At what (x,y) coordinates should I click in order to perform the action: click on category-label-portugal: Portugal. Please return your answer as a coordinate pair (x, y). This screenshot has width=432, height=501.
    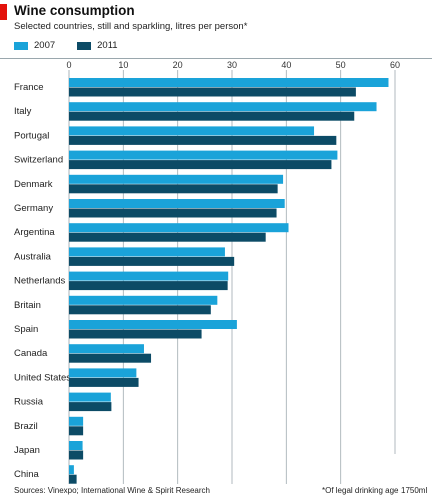
    Looking at the image, I should click on (31, 135).